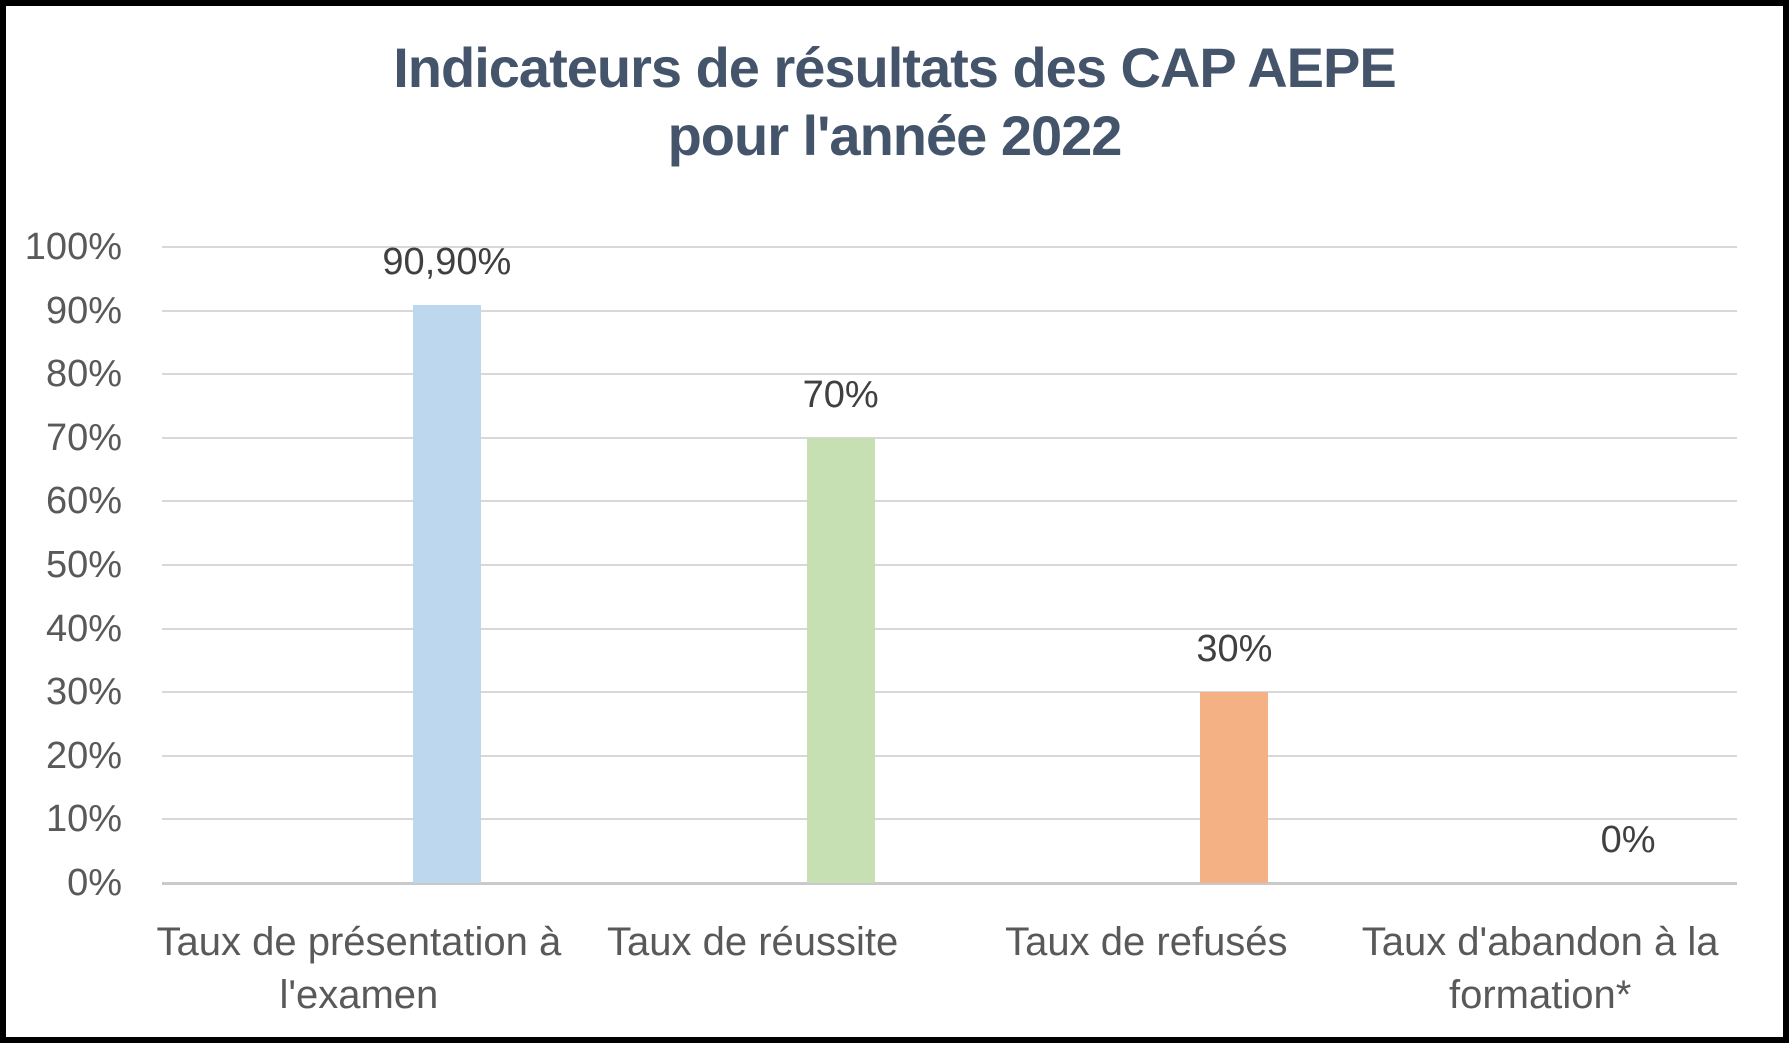 The image size is (1789, 1043). I want to click on x-axis-line, so click(949, 883).